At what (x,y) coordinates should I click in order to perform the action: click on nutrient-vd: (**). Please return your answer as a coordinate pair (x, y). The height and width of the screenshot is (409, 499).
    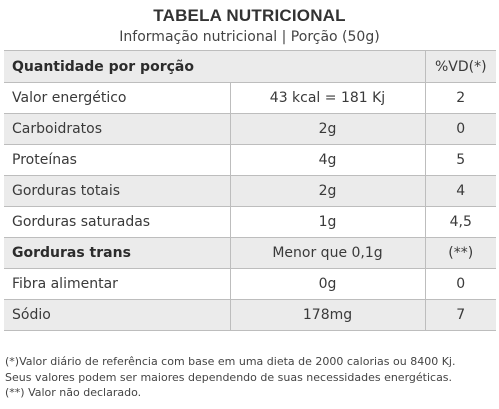
    Looking at the image, I should click on (460, 253).